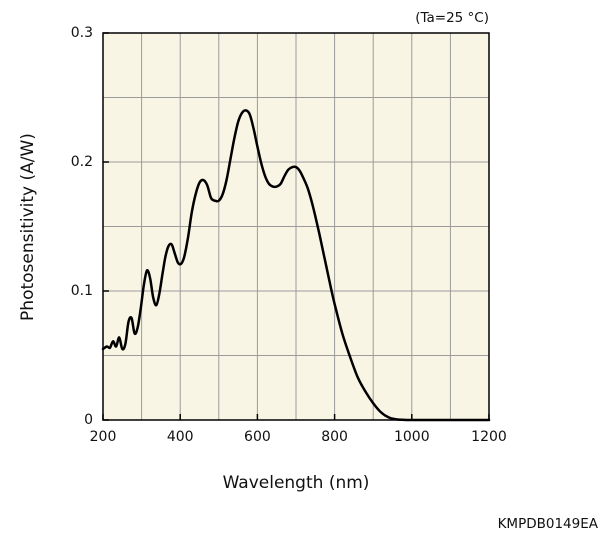  Describe the element at coordinates (412, 437) in the screenshot. I see `x-tick-label: 1000` at that location.